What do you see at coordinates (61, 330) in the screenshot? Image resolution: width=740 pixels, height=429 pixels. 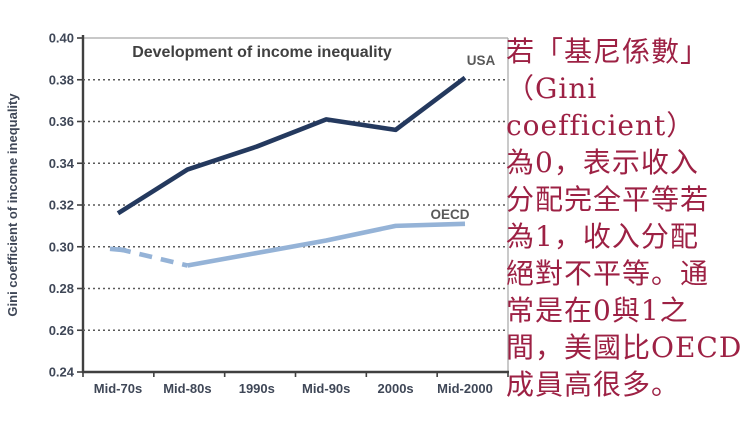 I see `y-tick-label: 0.26` at bounding box center [61, 330].